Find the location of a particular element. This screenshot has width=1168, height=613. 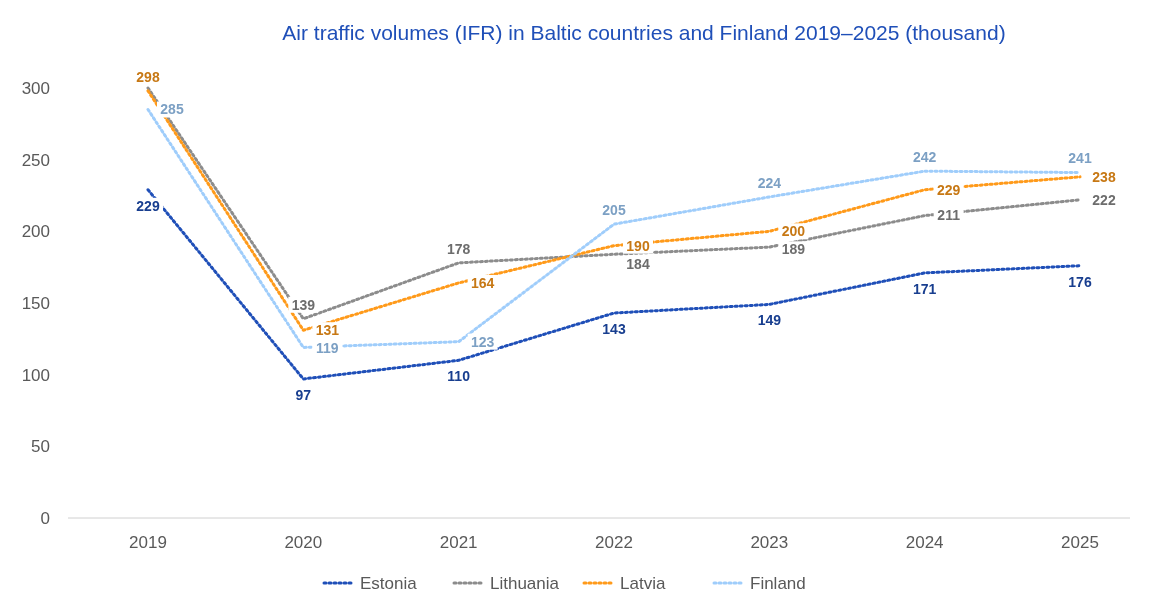

x-tick-label: 2020 is located at coordinates (303, 542).